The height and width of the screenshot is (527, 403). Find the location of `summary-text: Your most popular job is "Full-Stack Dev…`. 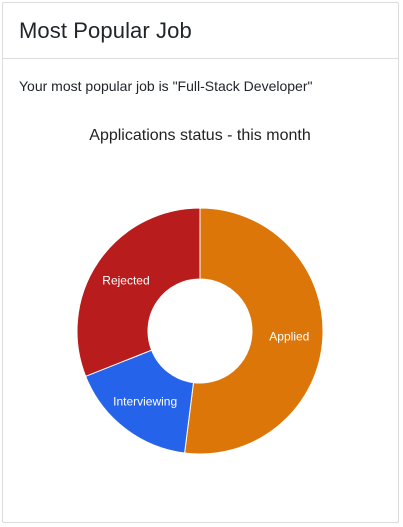

summary-text: Your most popular job is "Full-Stack Dev… is located at coordinates (200, 86).